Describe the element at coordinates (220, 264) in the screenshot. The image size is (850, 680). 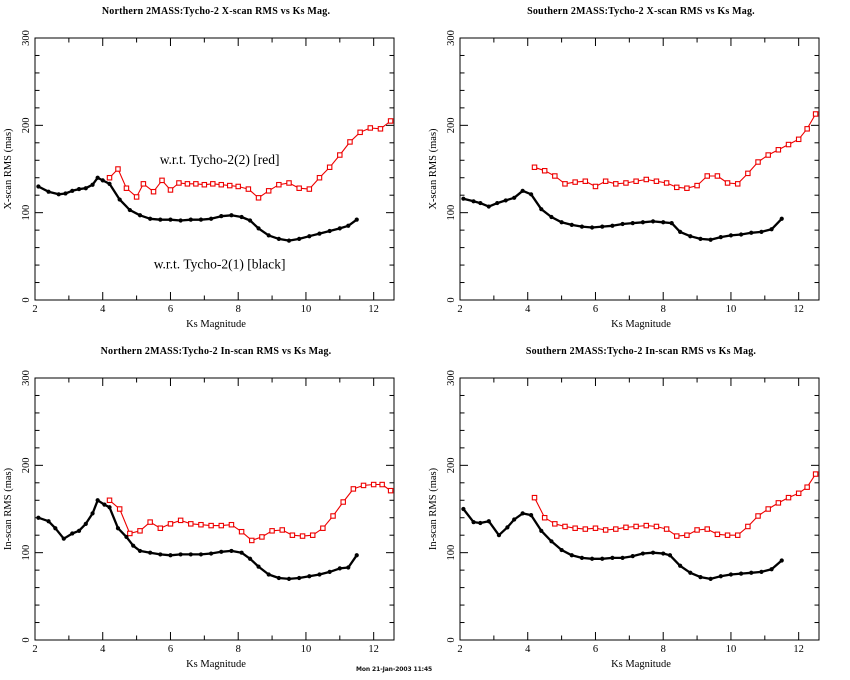
I see `annotation-label: w.r.t. Tycho-2(1) [black]` at that location.